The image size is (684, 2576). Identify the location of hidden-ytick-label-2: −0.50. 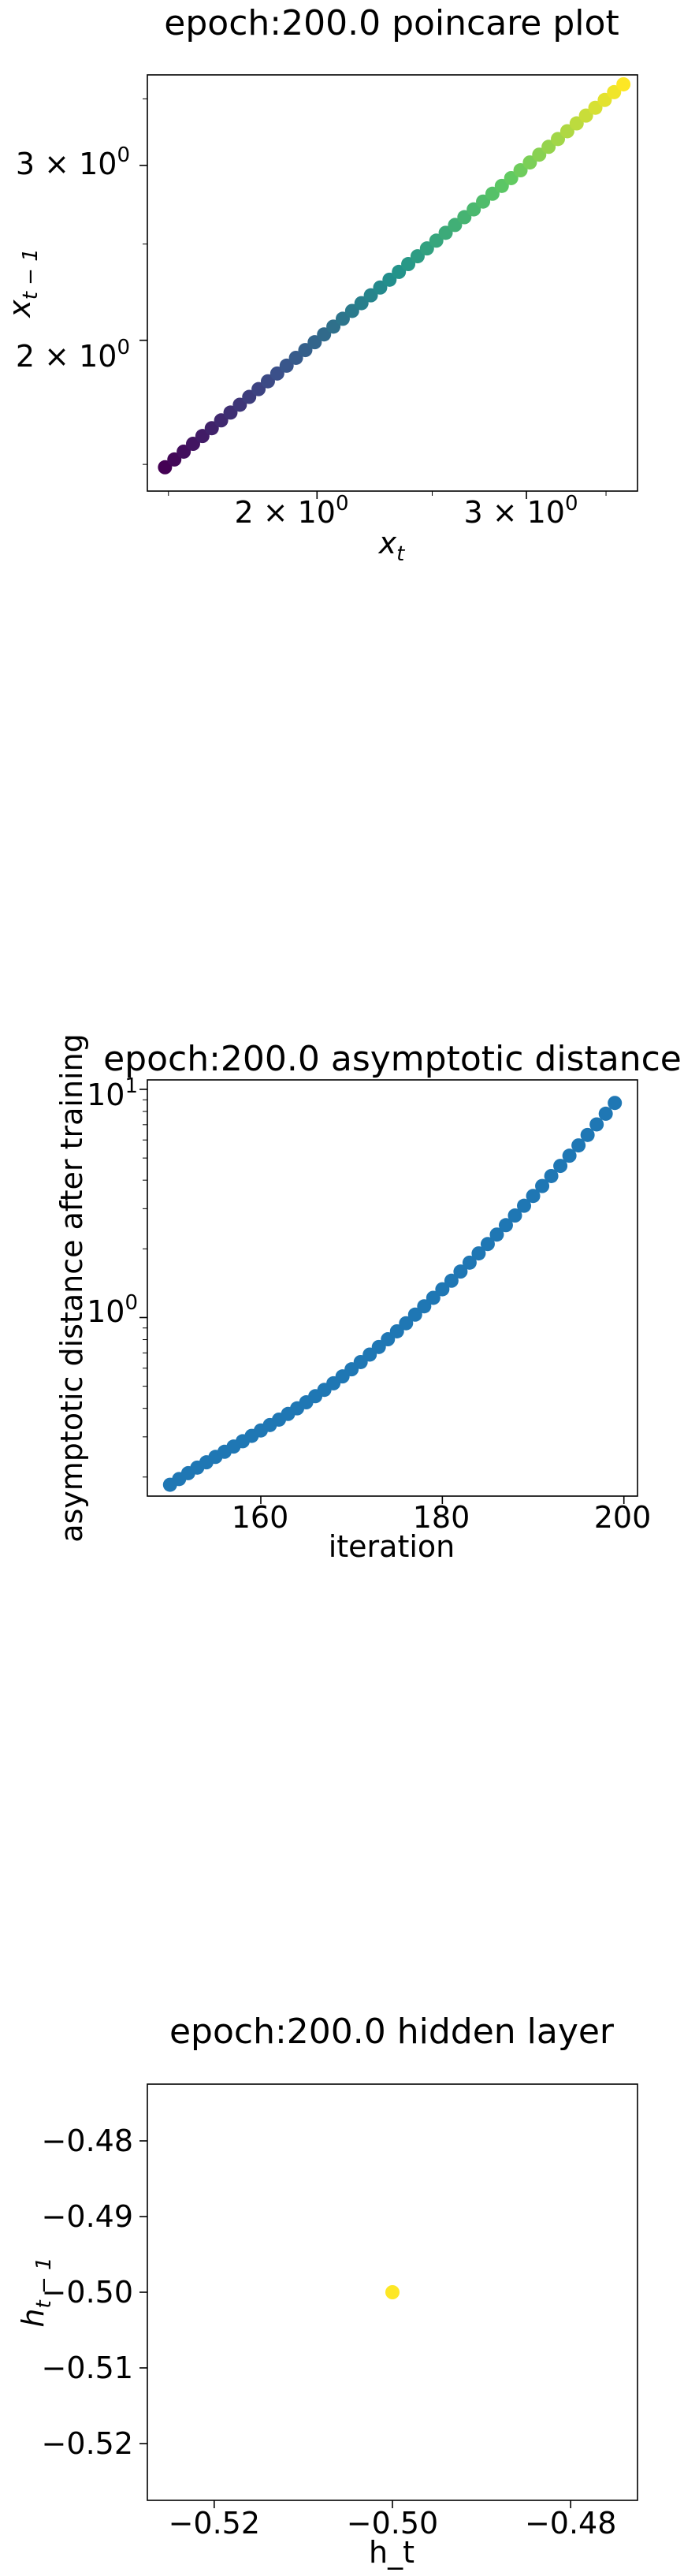
(88, 2292).